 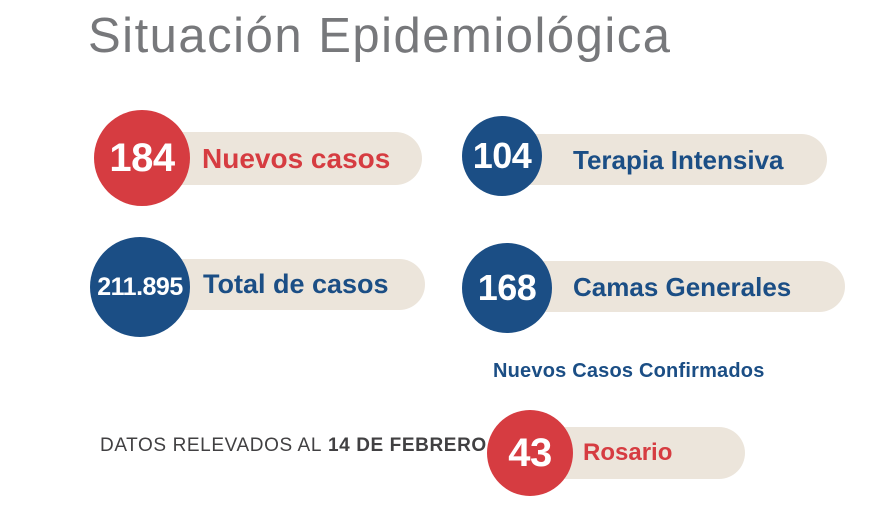 What do you see at coordinates (296, 158) in the screenshot?
I see `stat-label: Nuevos casos` at bounding box center [296, 158].